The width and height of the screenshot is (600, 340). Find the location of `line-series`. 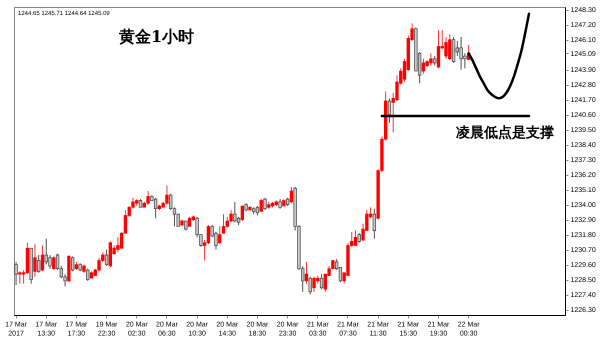

line-series is located at coordinates (498, 56).